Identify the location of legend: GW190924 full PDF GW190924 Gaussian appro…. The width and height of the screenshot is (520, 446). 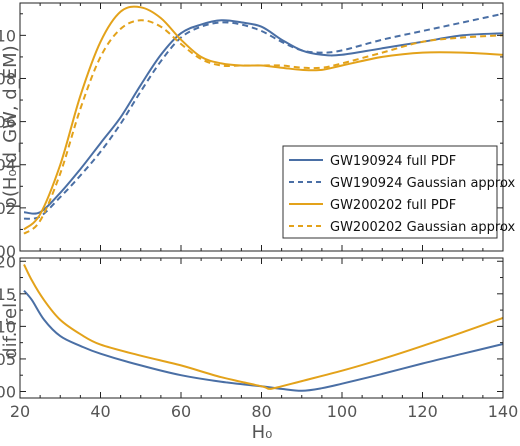
(399, 192).